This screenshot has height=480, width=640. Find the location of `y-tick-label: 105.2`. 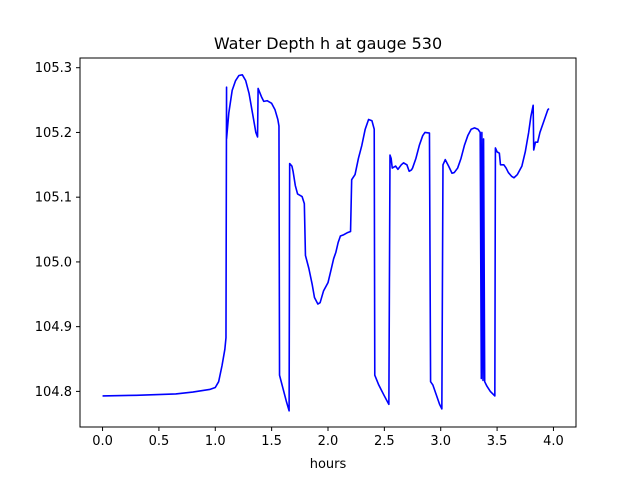

y-tick-label: 105.2 is located at coordinates (53, 133).